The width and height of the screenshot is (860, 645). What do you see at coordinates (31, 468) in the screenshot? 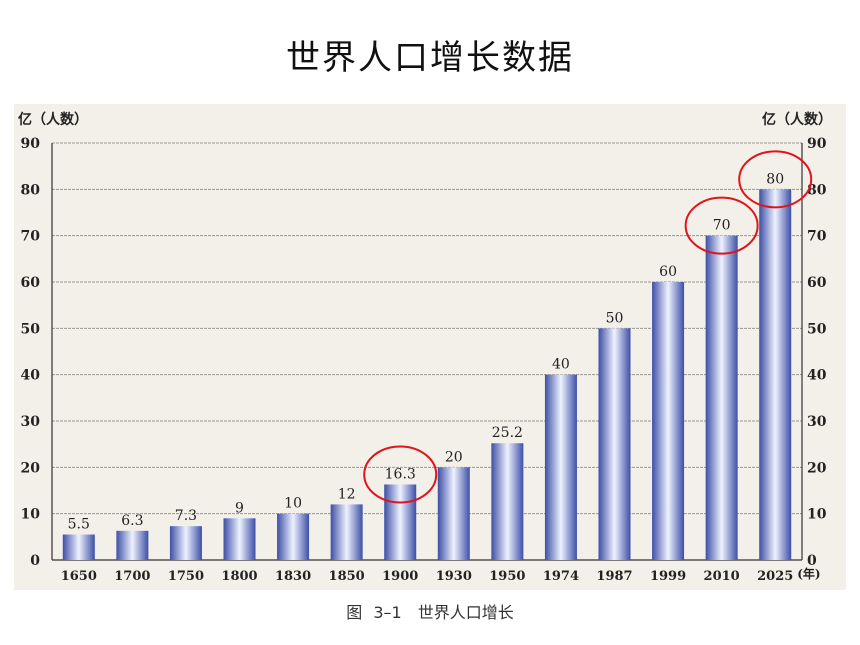
I see `y-tick-left: 20` at bounding box center [31, 468].